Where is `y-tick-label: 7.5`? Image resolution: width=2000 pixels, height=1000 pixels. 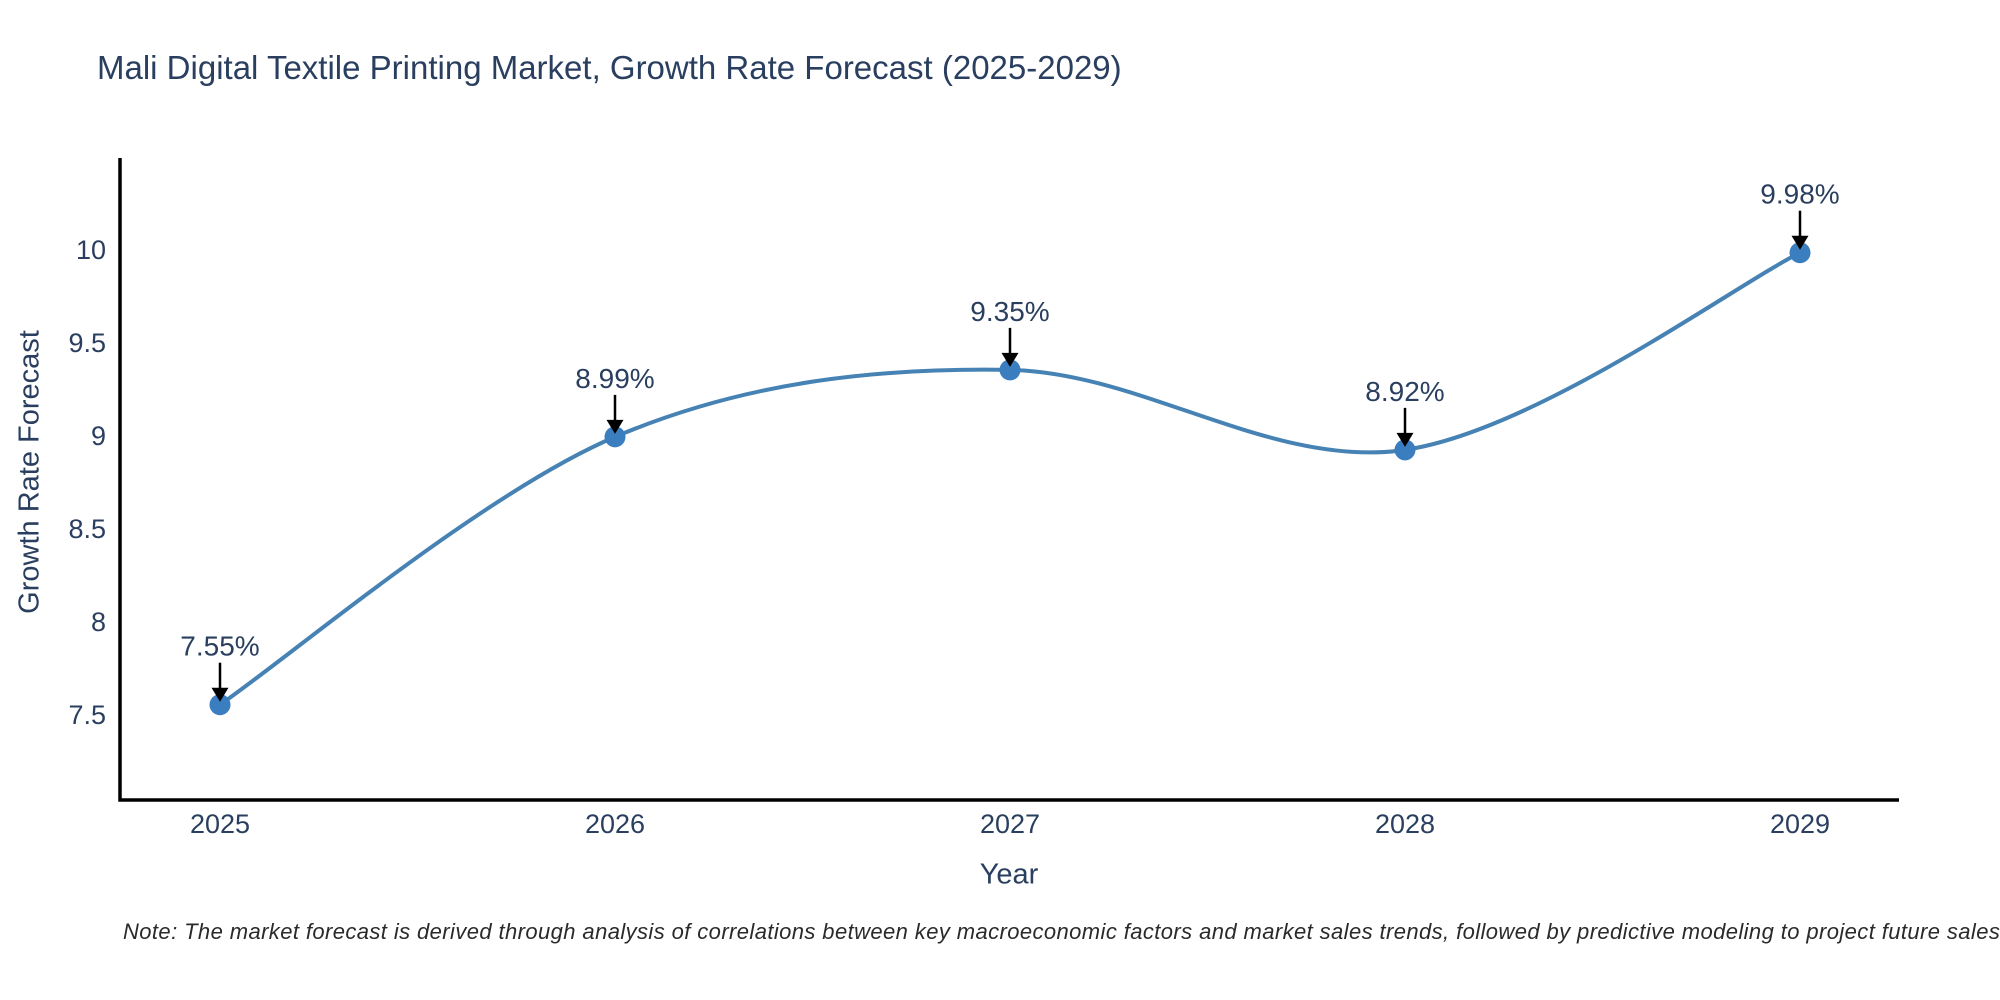
y-tick-label: 7.5 is located at coordinates (87, 715).